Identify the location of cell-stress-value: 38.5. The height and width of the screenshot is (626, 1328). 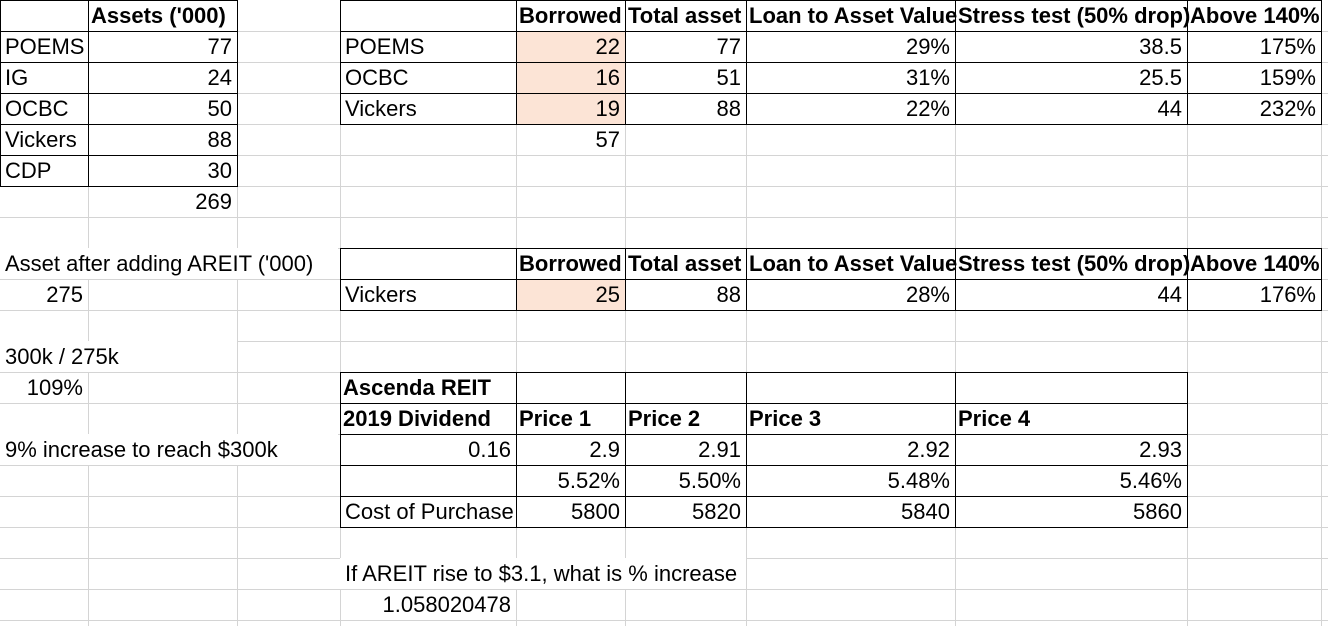
(1160, 46).